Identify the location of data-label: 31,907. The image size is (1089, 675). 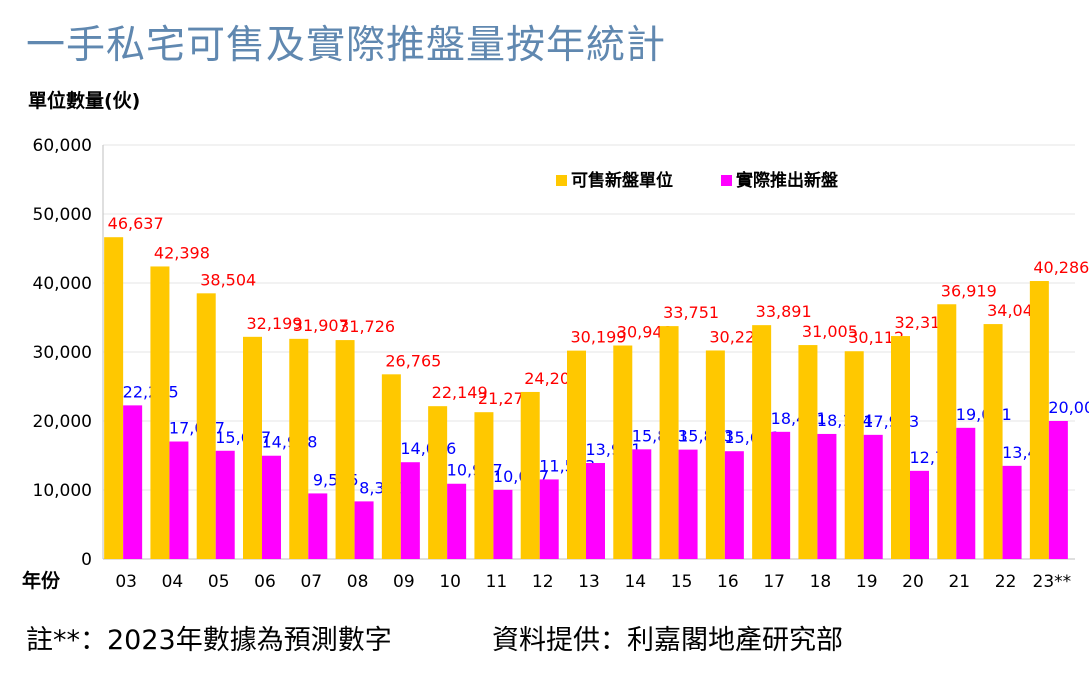
(321, 325).